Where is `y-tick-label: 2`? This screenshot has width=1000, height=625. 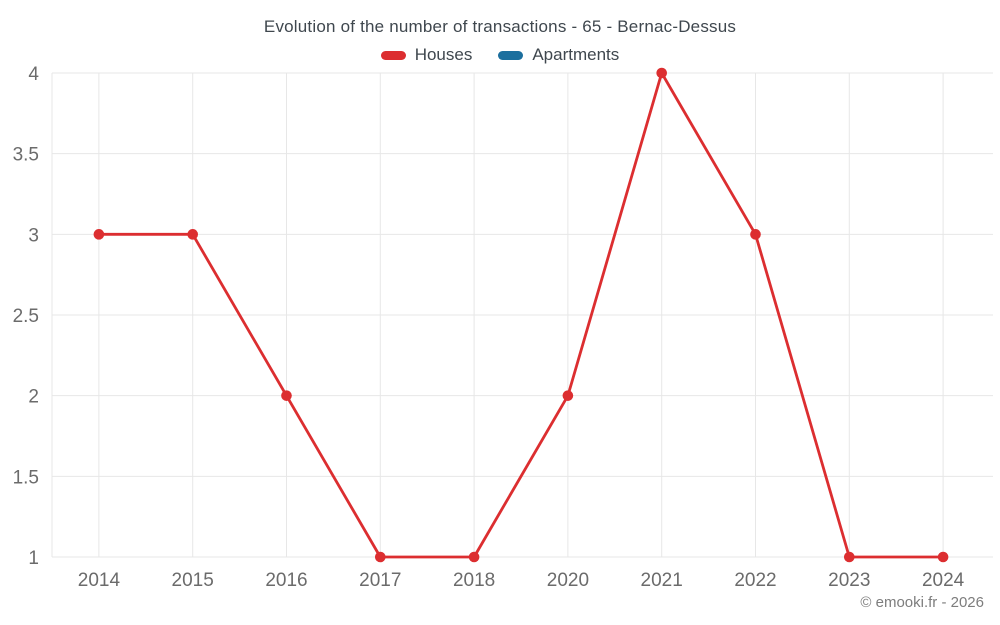 y-tick-label: 2 is located at coordinates (33, 397).